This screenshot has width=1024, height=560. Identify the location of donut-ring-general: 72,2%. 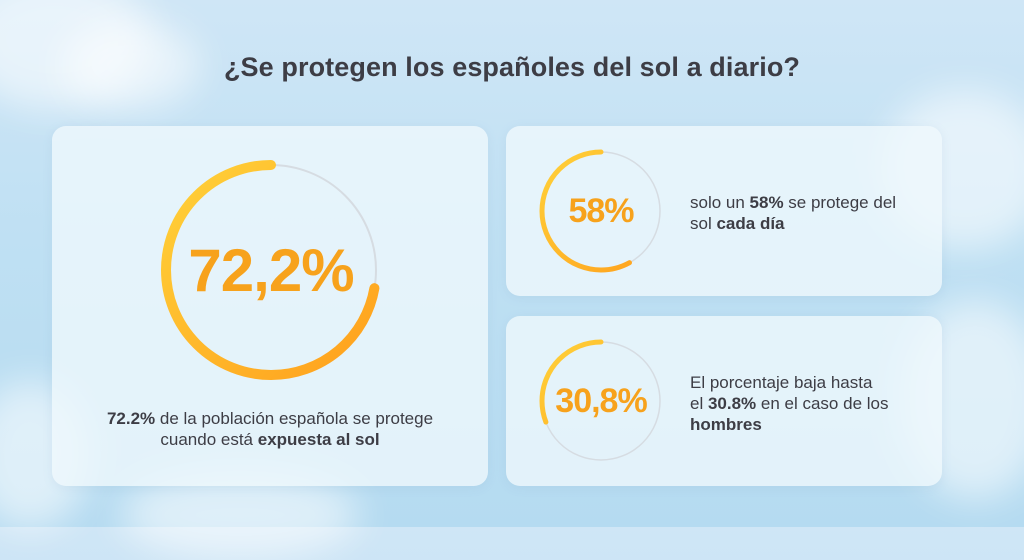
(271, 270).